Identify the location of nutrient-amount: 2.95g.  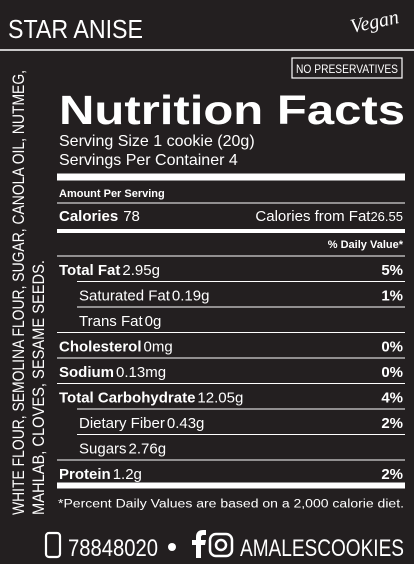
(141, 270).